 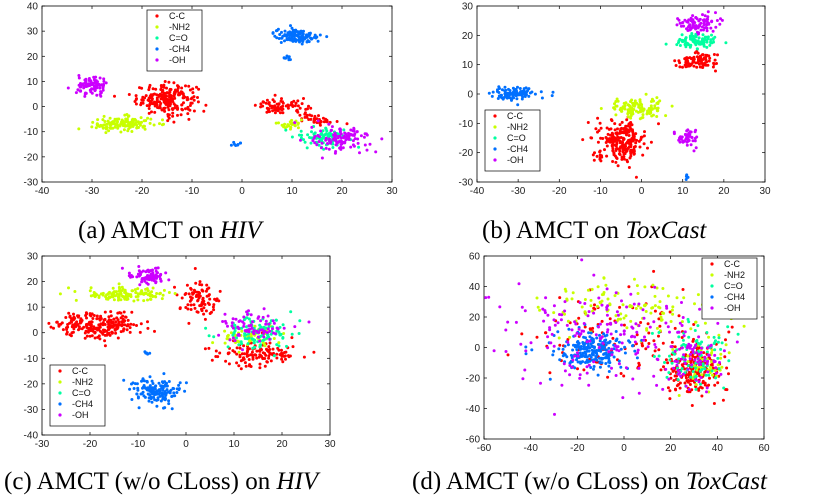 What do you see at coordinates (60, 404) in the screenshot?
I see `legend-marker` at bounding box center [60, 404].